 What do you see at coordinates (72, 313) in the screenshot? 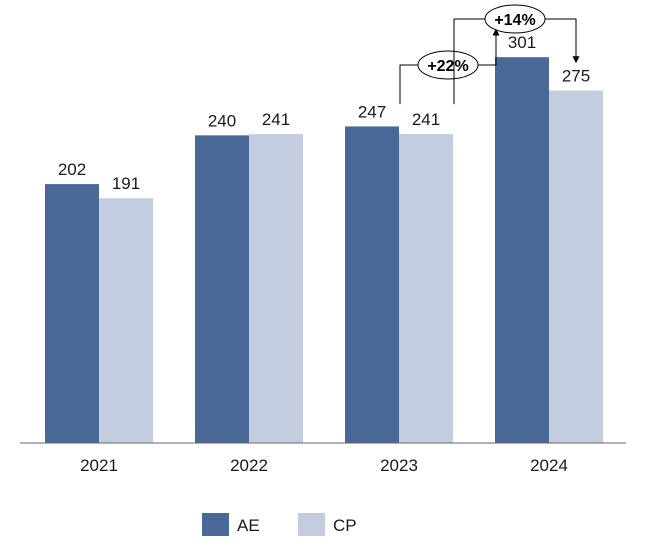
I see `bar-ae-2021` at bounding box center [72, 313].